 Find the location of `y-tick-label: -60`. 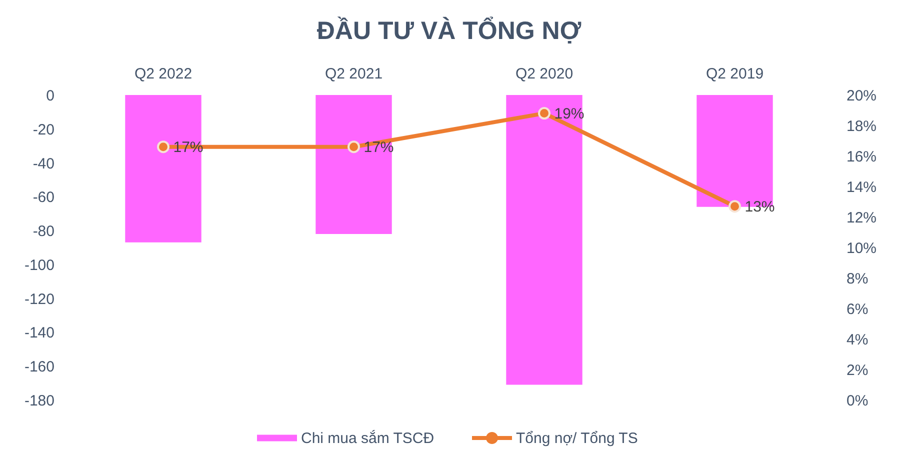

y-tick-label: -60 is located at coordinates (43, 197).